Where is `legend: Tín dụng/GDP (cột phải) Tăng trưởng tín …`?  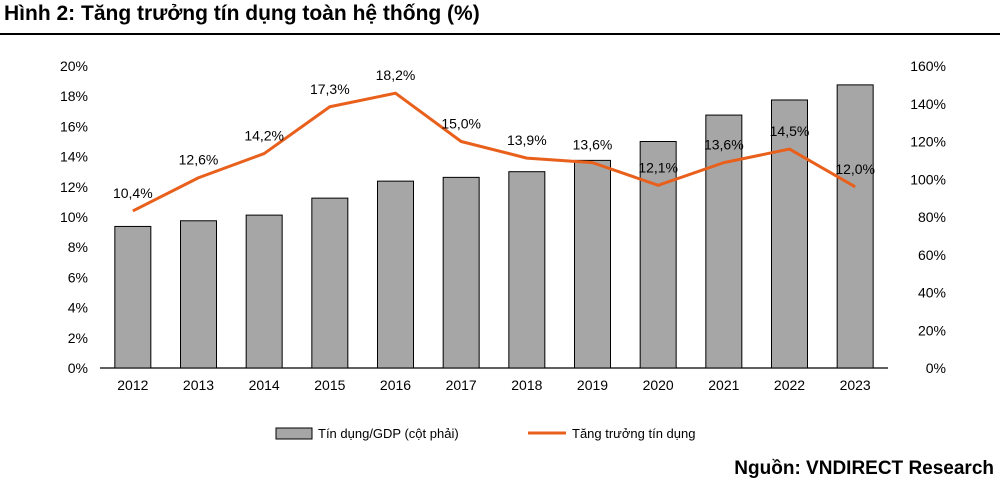
legend: Tín dụng/GDP (cột phải) Tăng trưởng tín … is located at coordinates (485, 433).